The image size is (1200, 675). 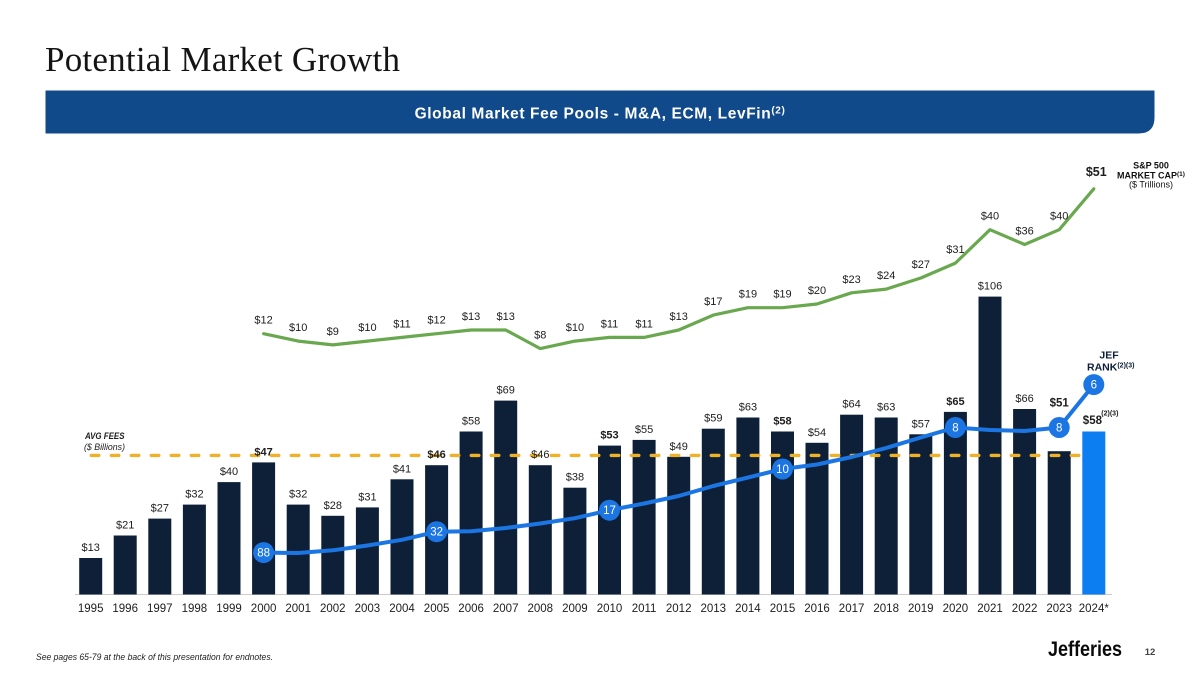 What do you see at coordinates (471, 609) in the screenshot?
I see `svg-text: 2006` at bounding box center [471, 609].